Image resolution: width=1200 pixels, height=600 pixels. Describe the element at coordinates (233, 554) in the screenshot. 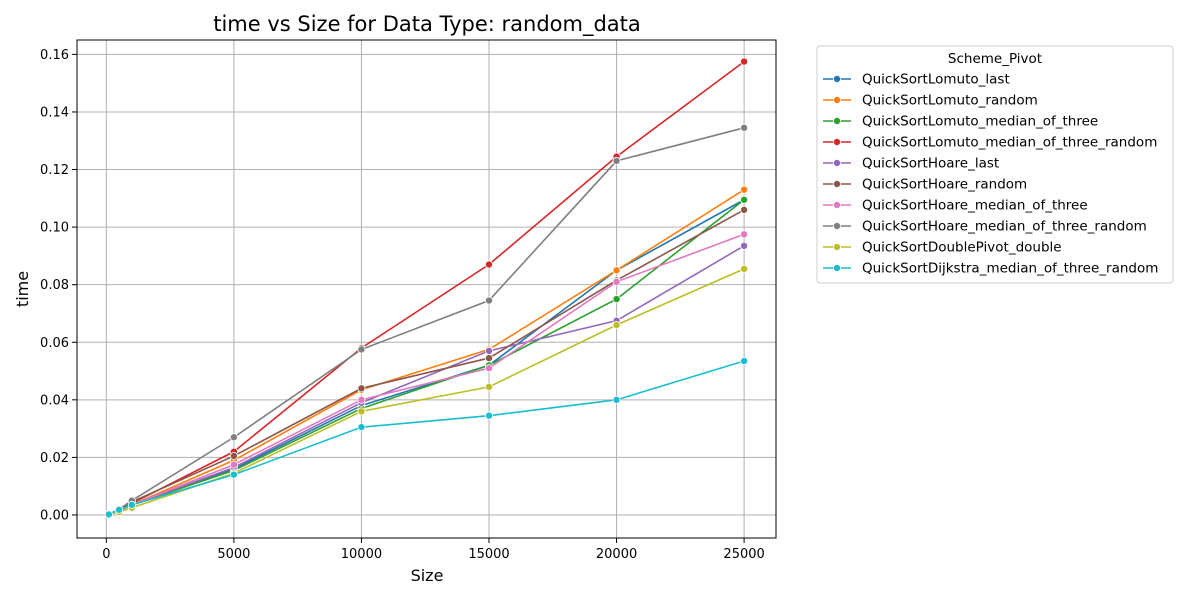

I see `x-tick-label: 5000` at that location.